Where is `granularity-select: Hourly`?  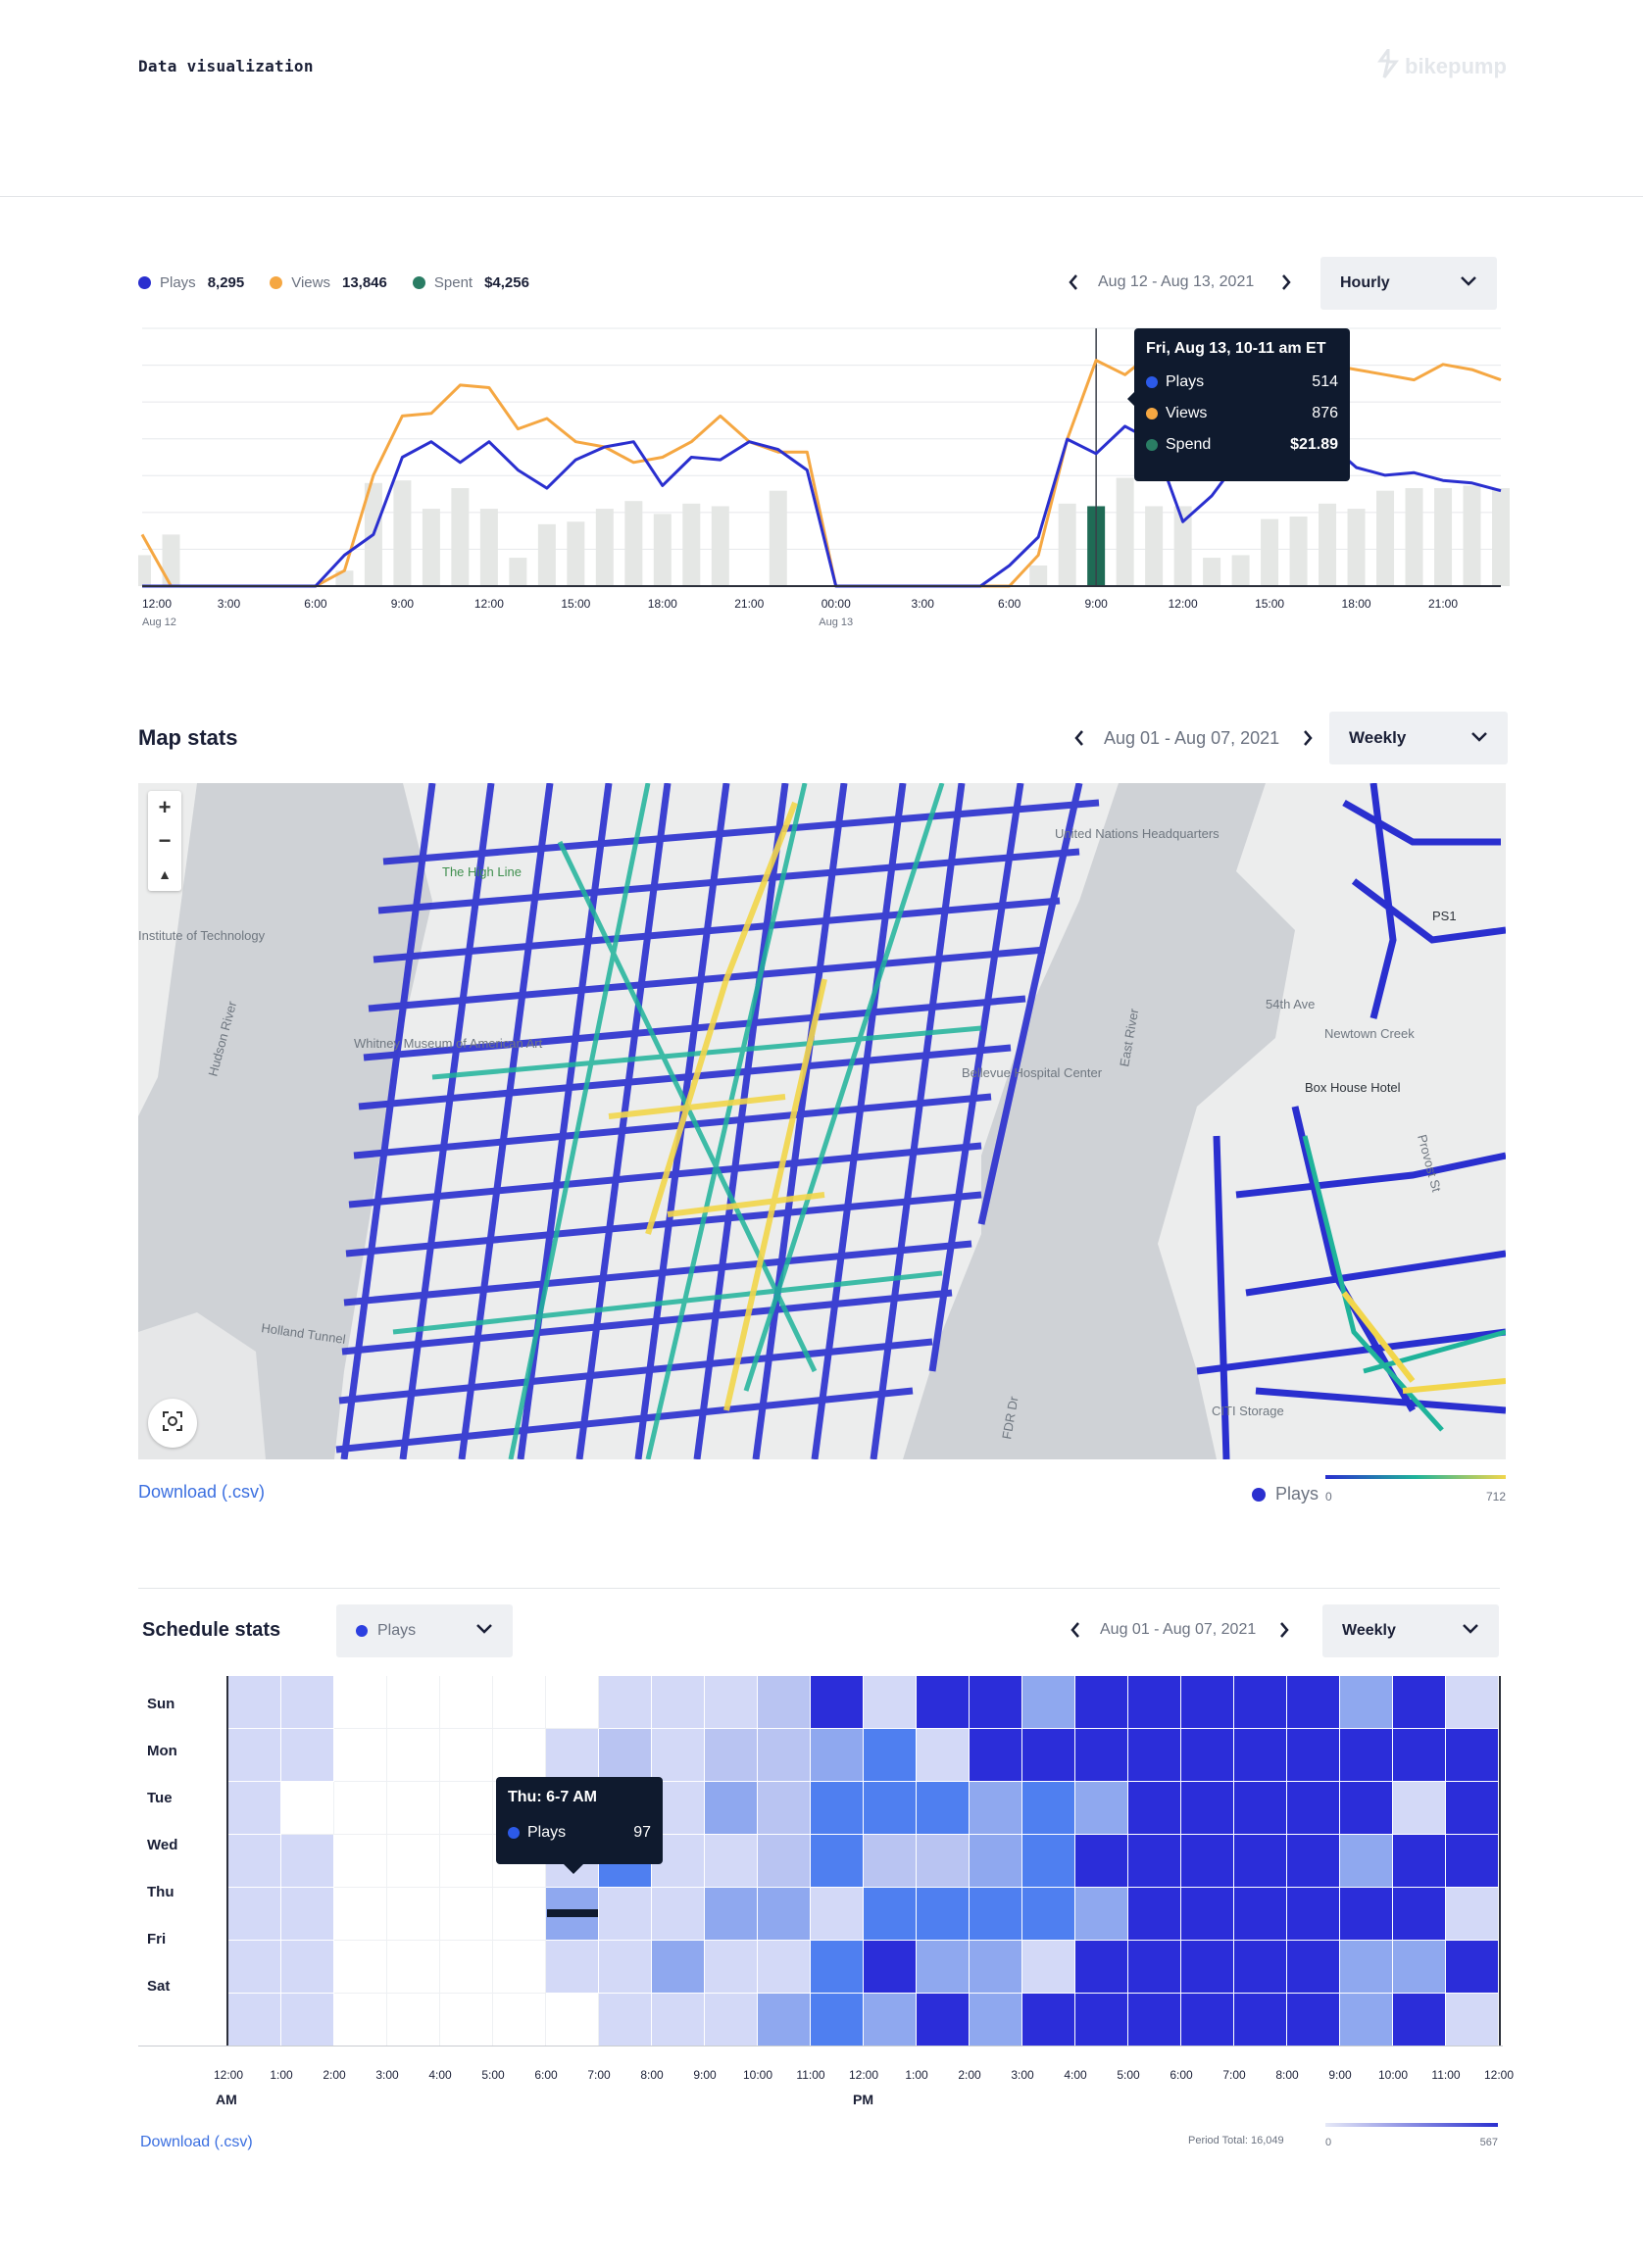 granularity-select: Hourly is located at coordinates (1408, 283).